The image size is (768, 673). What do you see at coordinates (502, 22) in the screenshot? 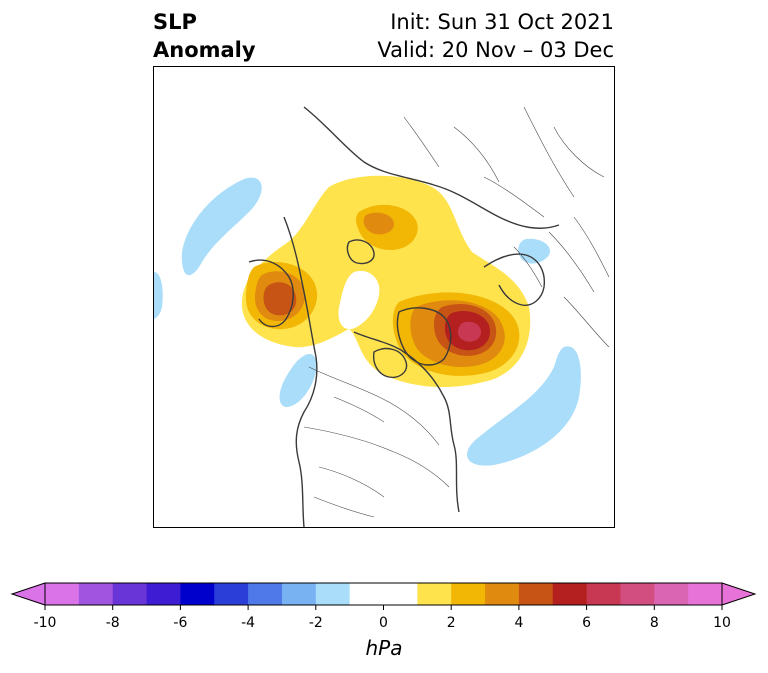
I see `init-date: Init: Sun 31 Oct 2021` at bounding box center [502, 22].